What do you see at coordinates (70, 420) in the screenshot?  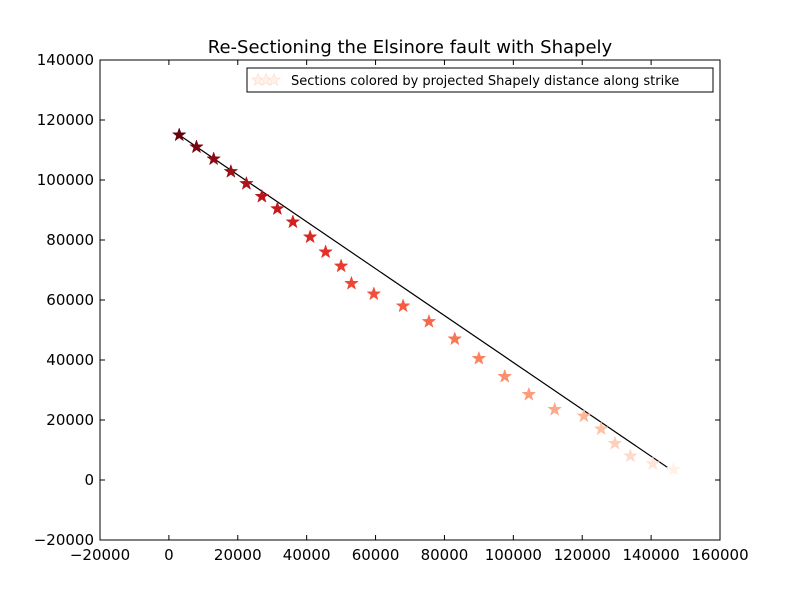 I see `y-tick-label: 20000` at bounding box center [70, 420].